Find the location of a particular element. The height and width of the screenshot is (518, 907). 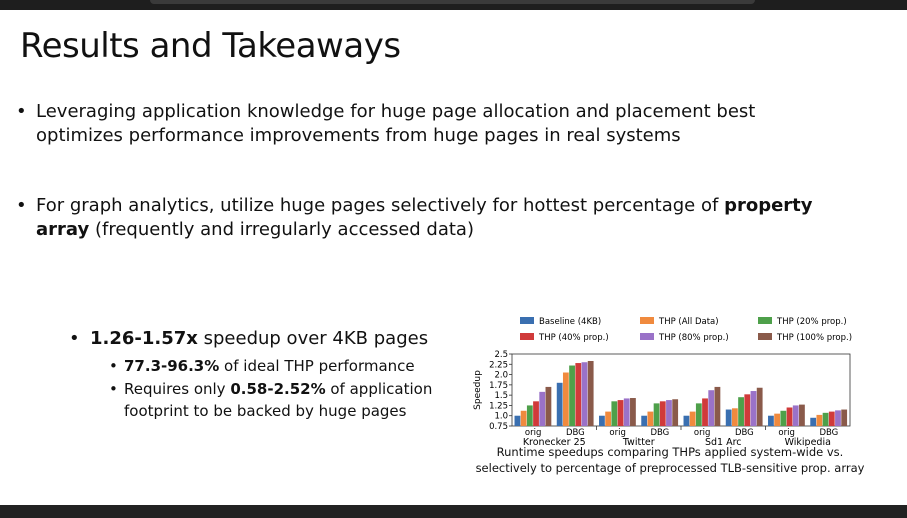

group-label: Sd1 Arc is located at coordinates (723, 441).